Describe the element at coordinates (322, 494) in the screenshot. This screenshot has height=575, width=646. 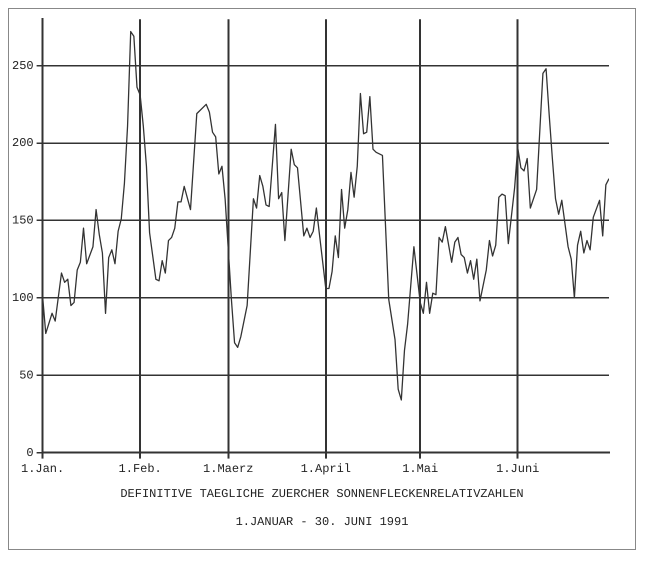
I see `text: DEFINITIVE TAEGLICHE ZUERCHER SONNENFLECKENRELATIVZAHLEN` at that location.